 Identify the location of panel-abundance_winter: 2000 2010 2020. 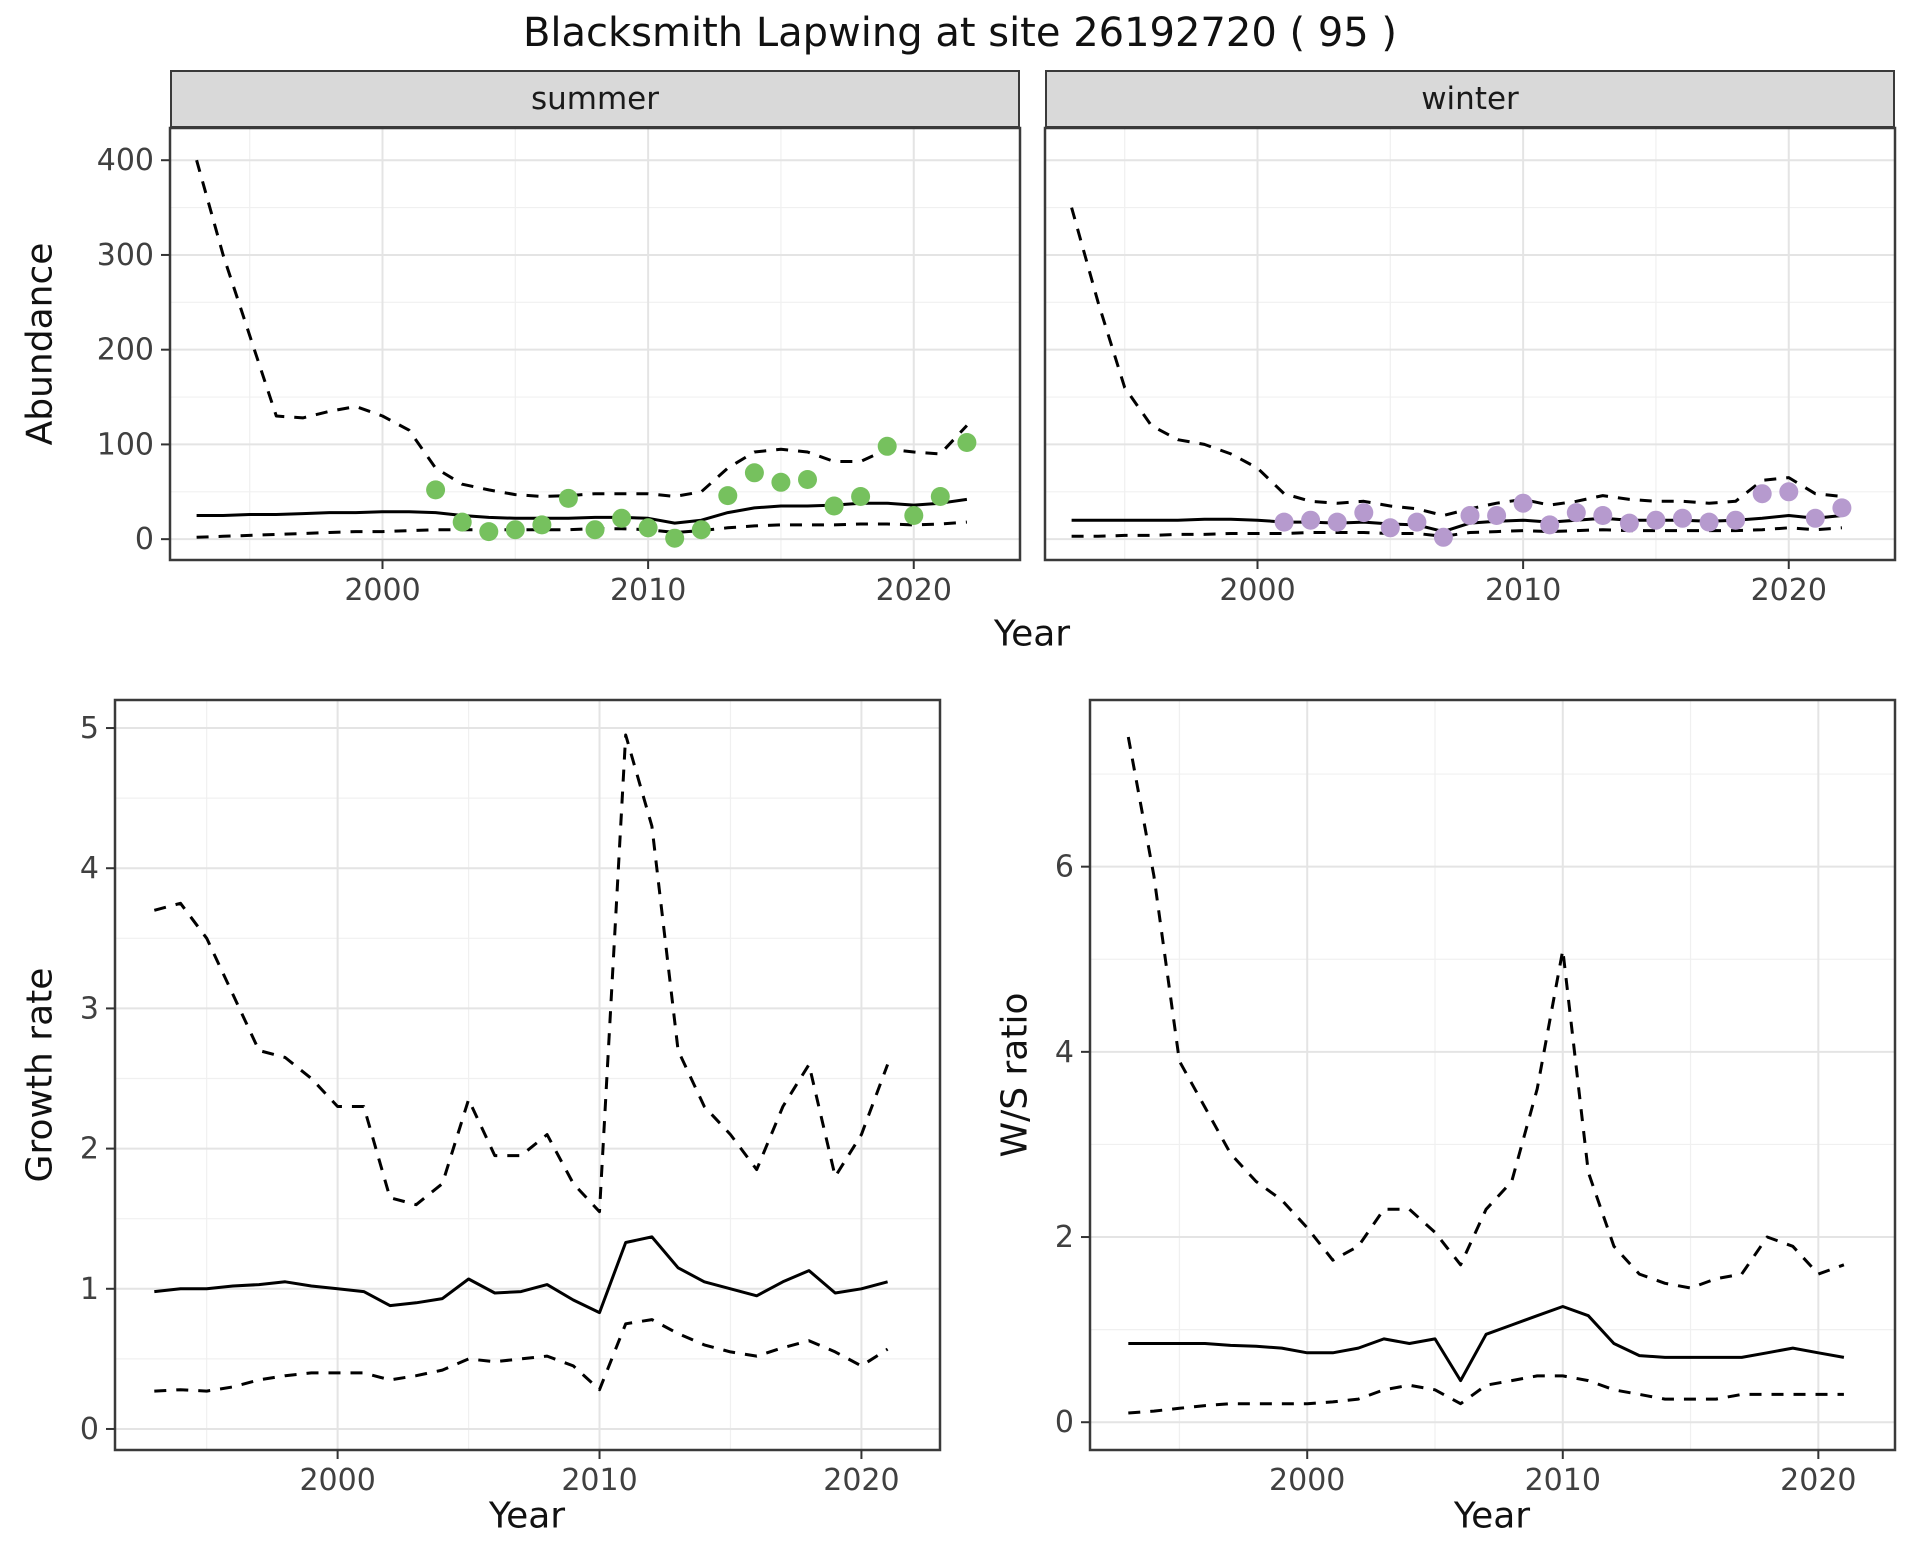
(1470, 367).